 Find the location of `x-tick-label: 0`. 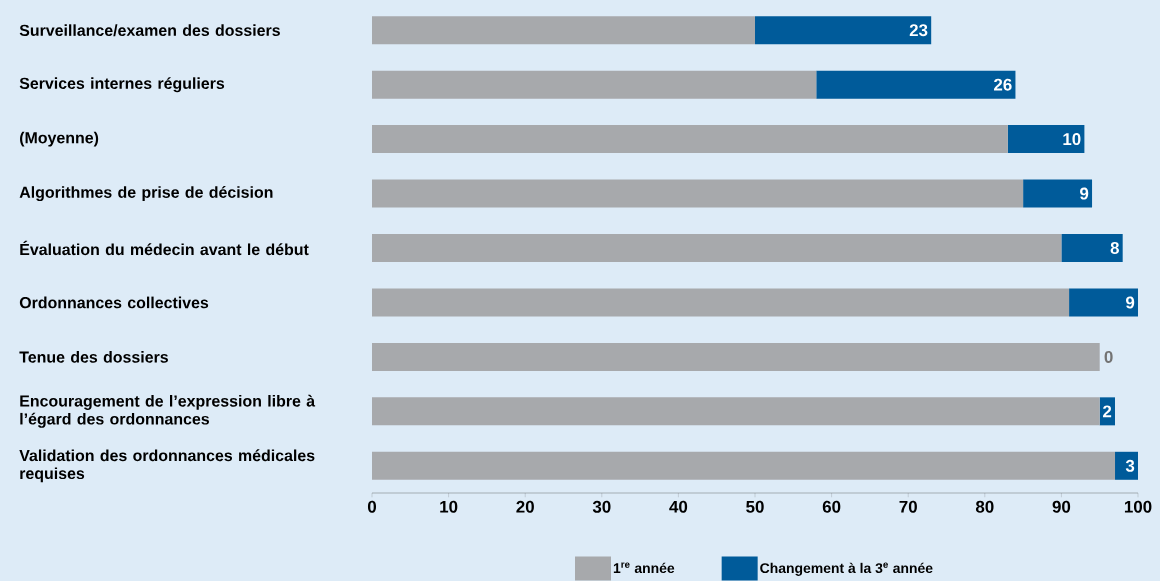

x-tick-label: 0 is located at coordinates (372, 506).